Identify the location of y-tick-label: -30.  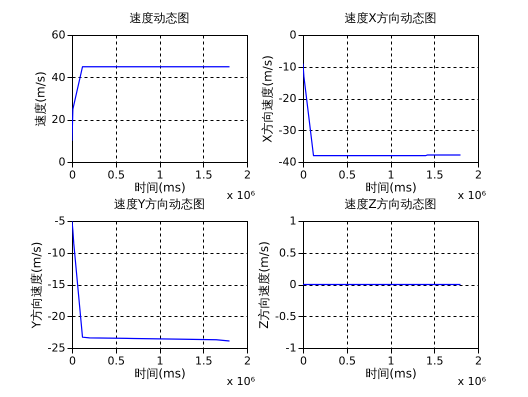
(287, 130).